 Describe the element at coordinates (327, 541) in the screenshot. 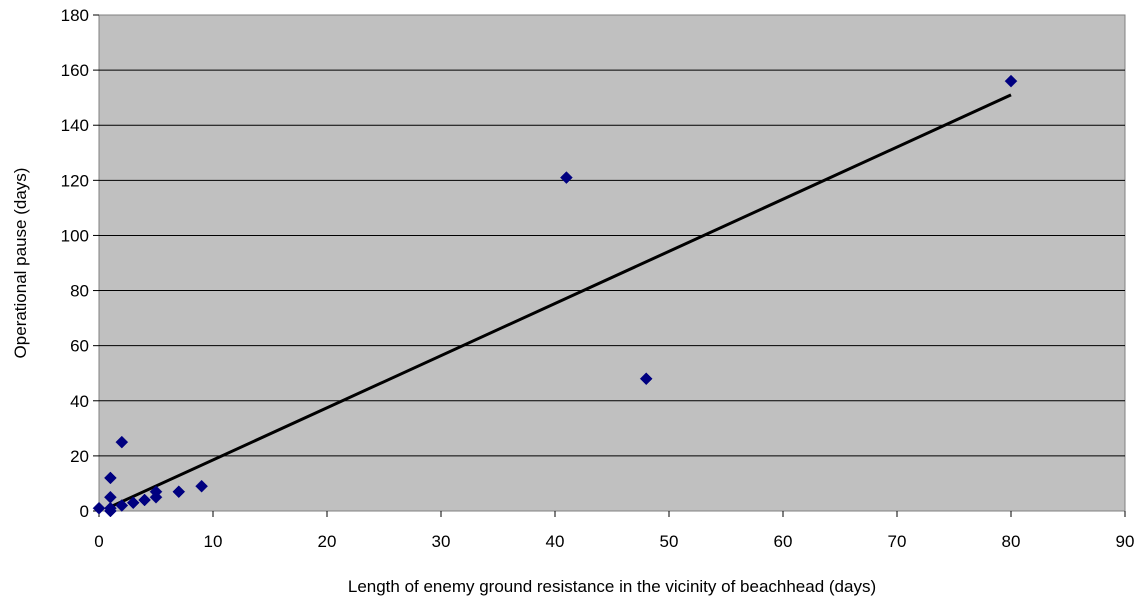

I see `x-tick-label: 20` at that location.